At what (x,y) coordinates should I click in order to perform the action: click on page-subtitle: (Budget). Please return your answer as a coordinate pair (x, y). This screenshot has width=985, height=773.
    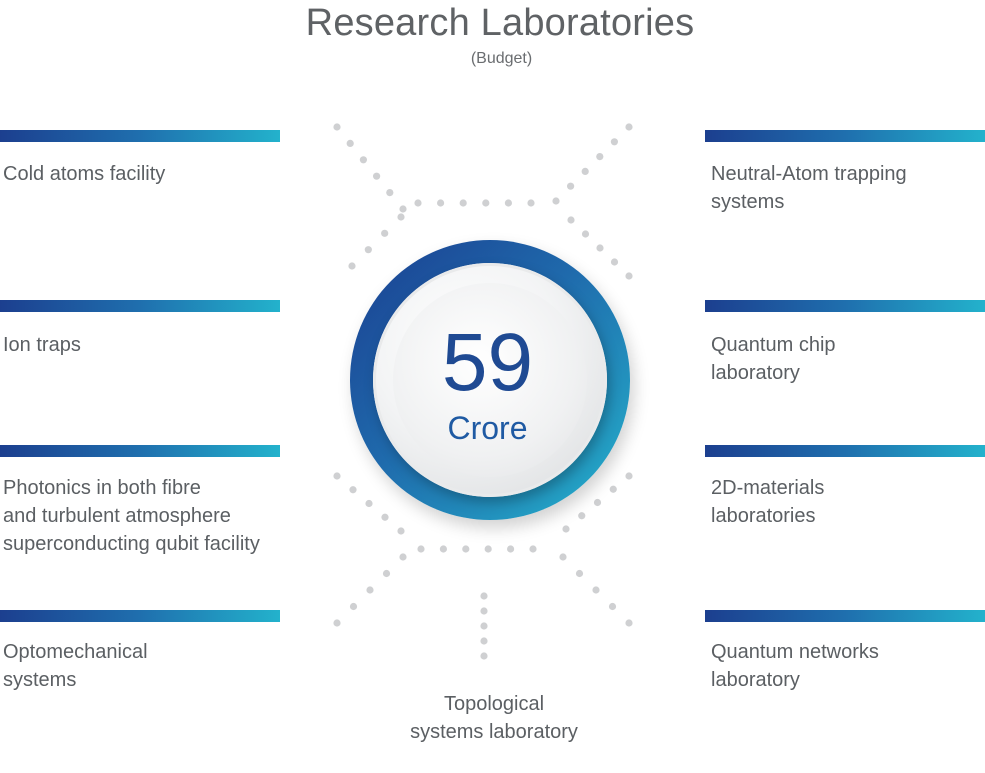
    Looking at the image, I should click on (501, 58).